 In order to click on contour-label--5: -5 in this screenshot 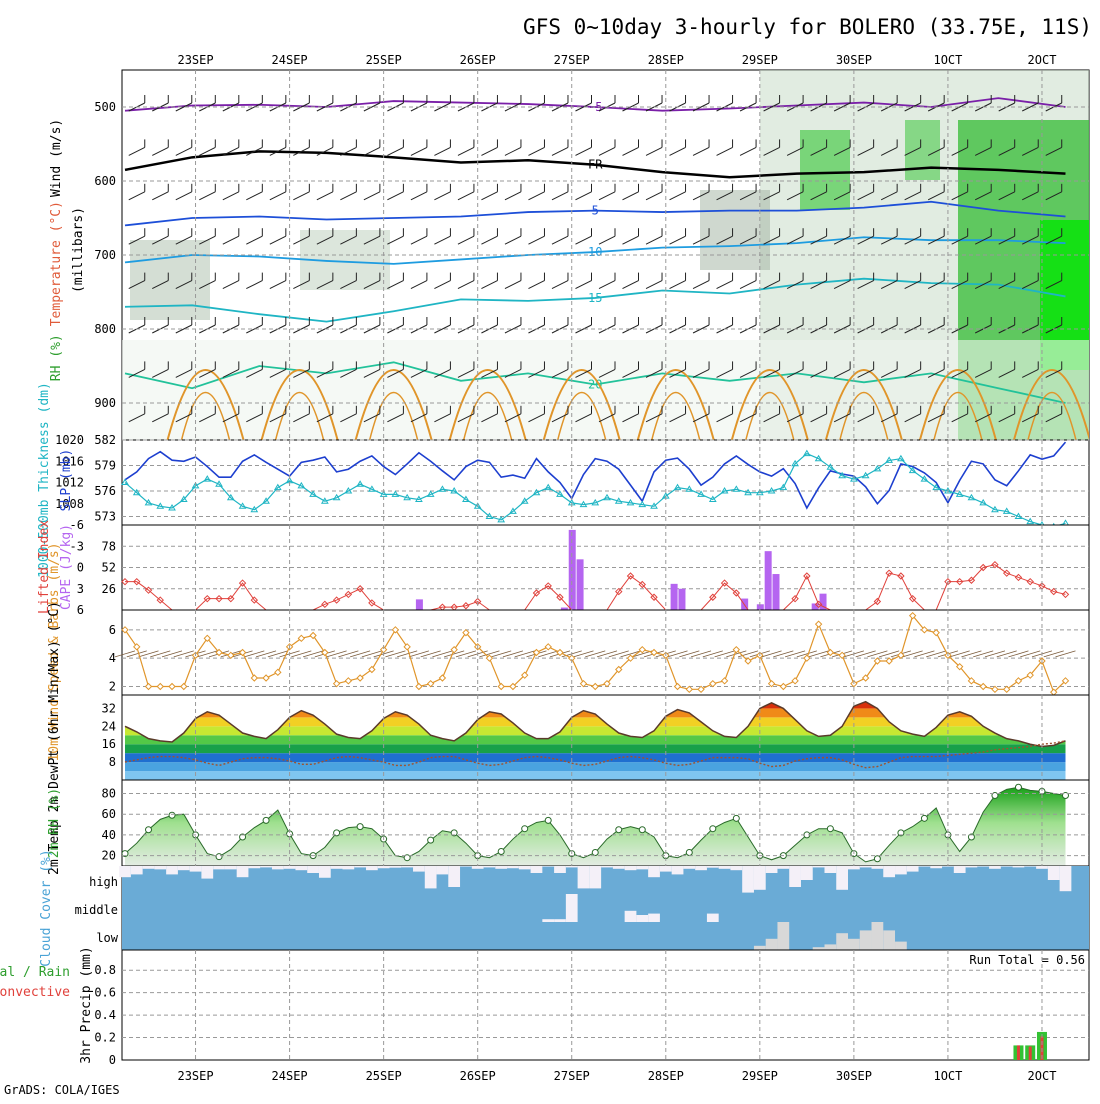, I will do `click(595, 107)`.